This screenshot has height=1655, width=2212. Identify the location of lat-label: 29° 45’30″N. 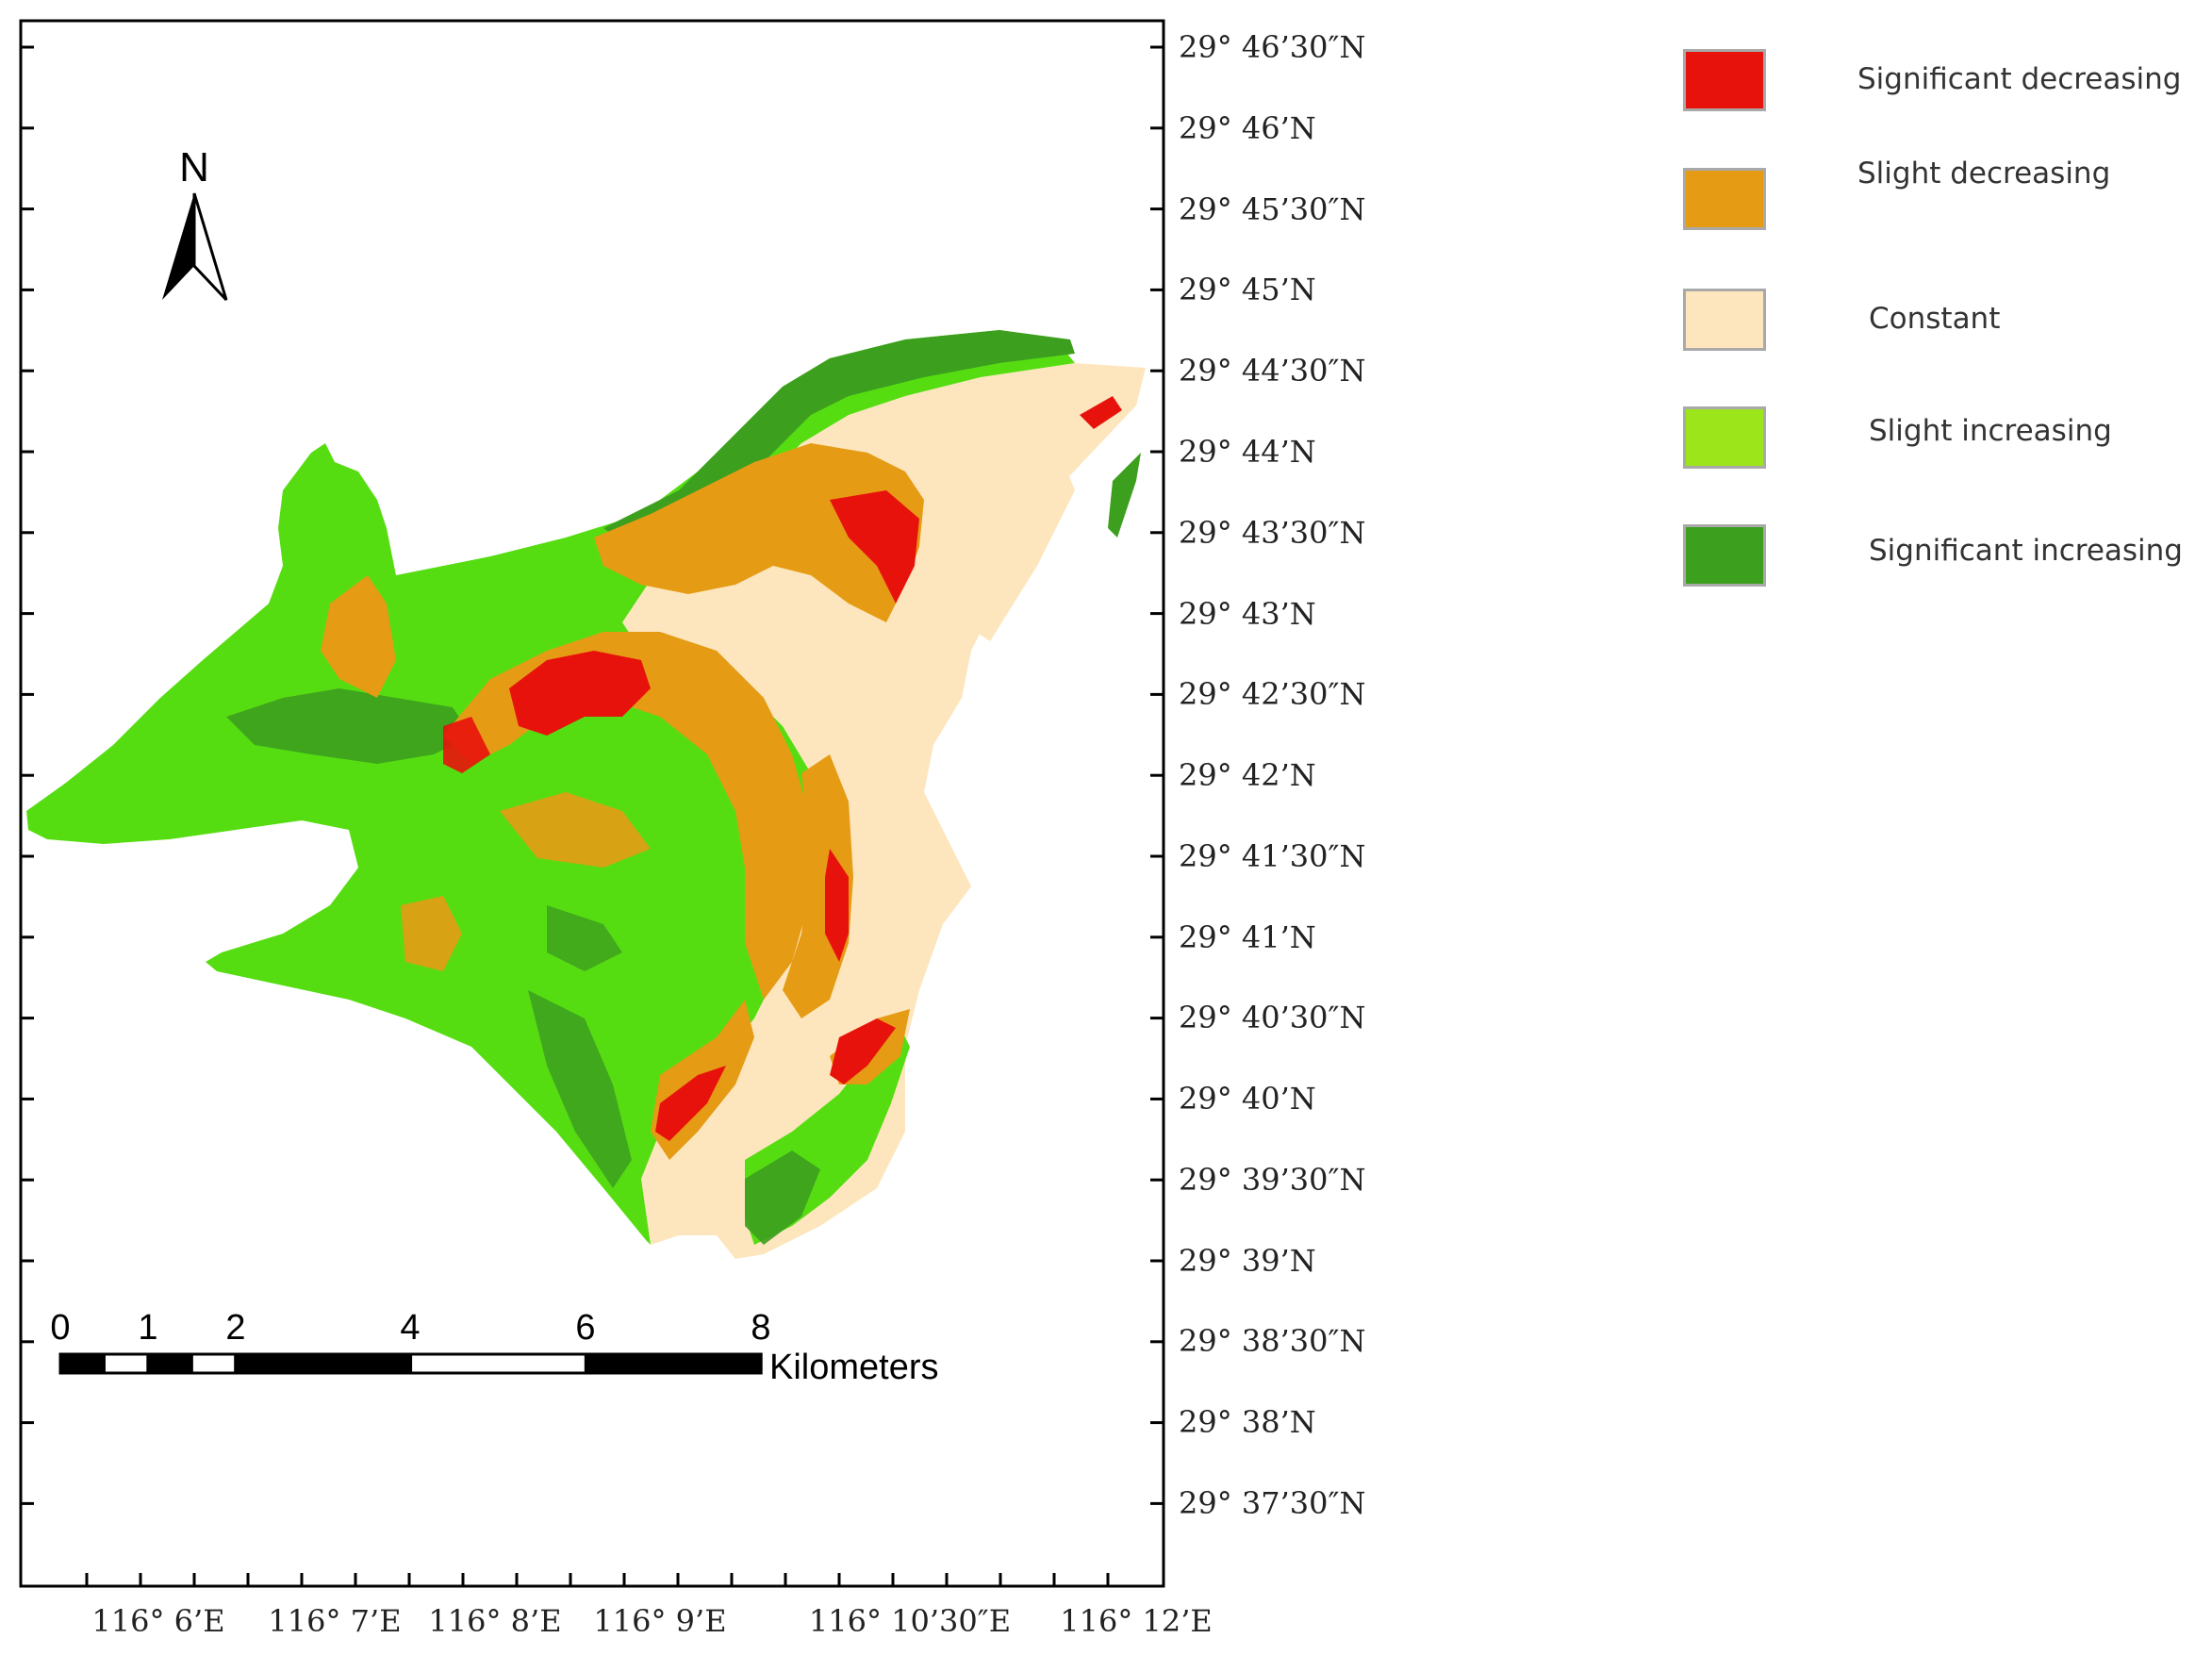
(1272, 209).